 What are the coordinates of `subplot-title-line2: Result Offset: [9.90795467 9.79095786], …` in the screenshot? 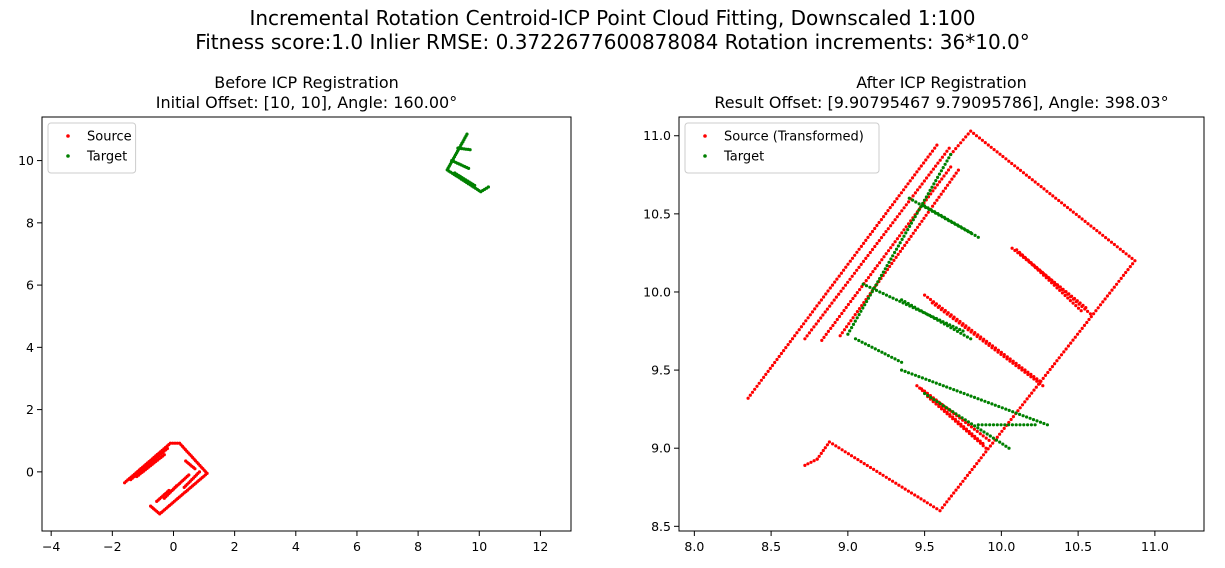 It's located at (941, 102).